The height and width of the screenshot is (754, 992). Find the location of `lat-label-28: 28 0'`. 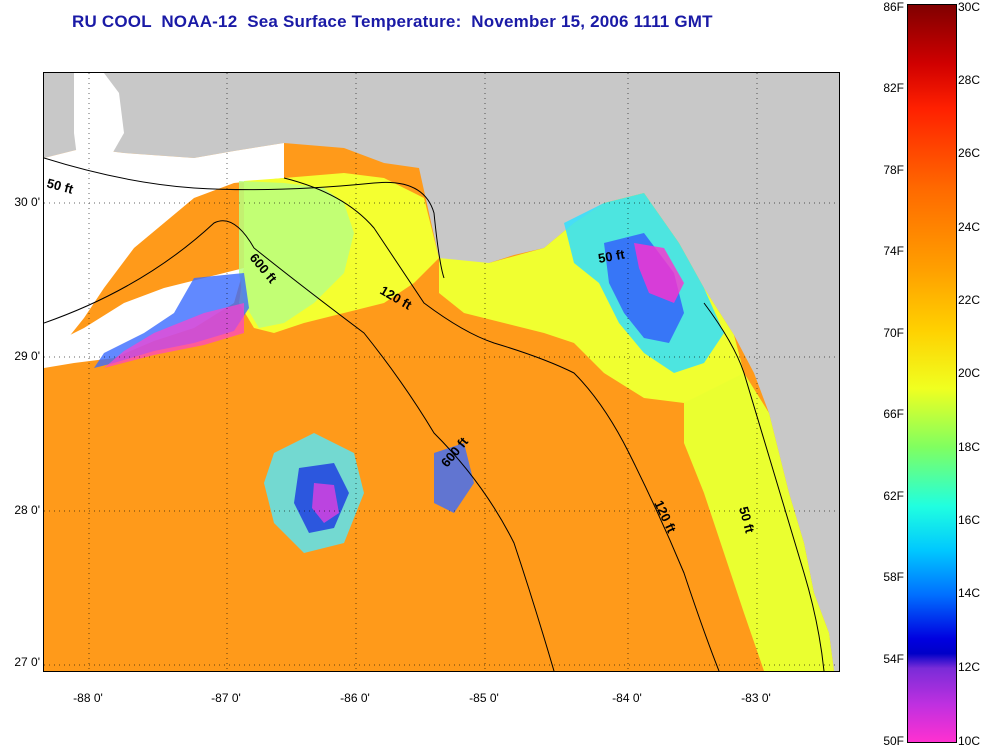

lat-label-28: 28 0' is located at coordinates (27, 510).